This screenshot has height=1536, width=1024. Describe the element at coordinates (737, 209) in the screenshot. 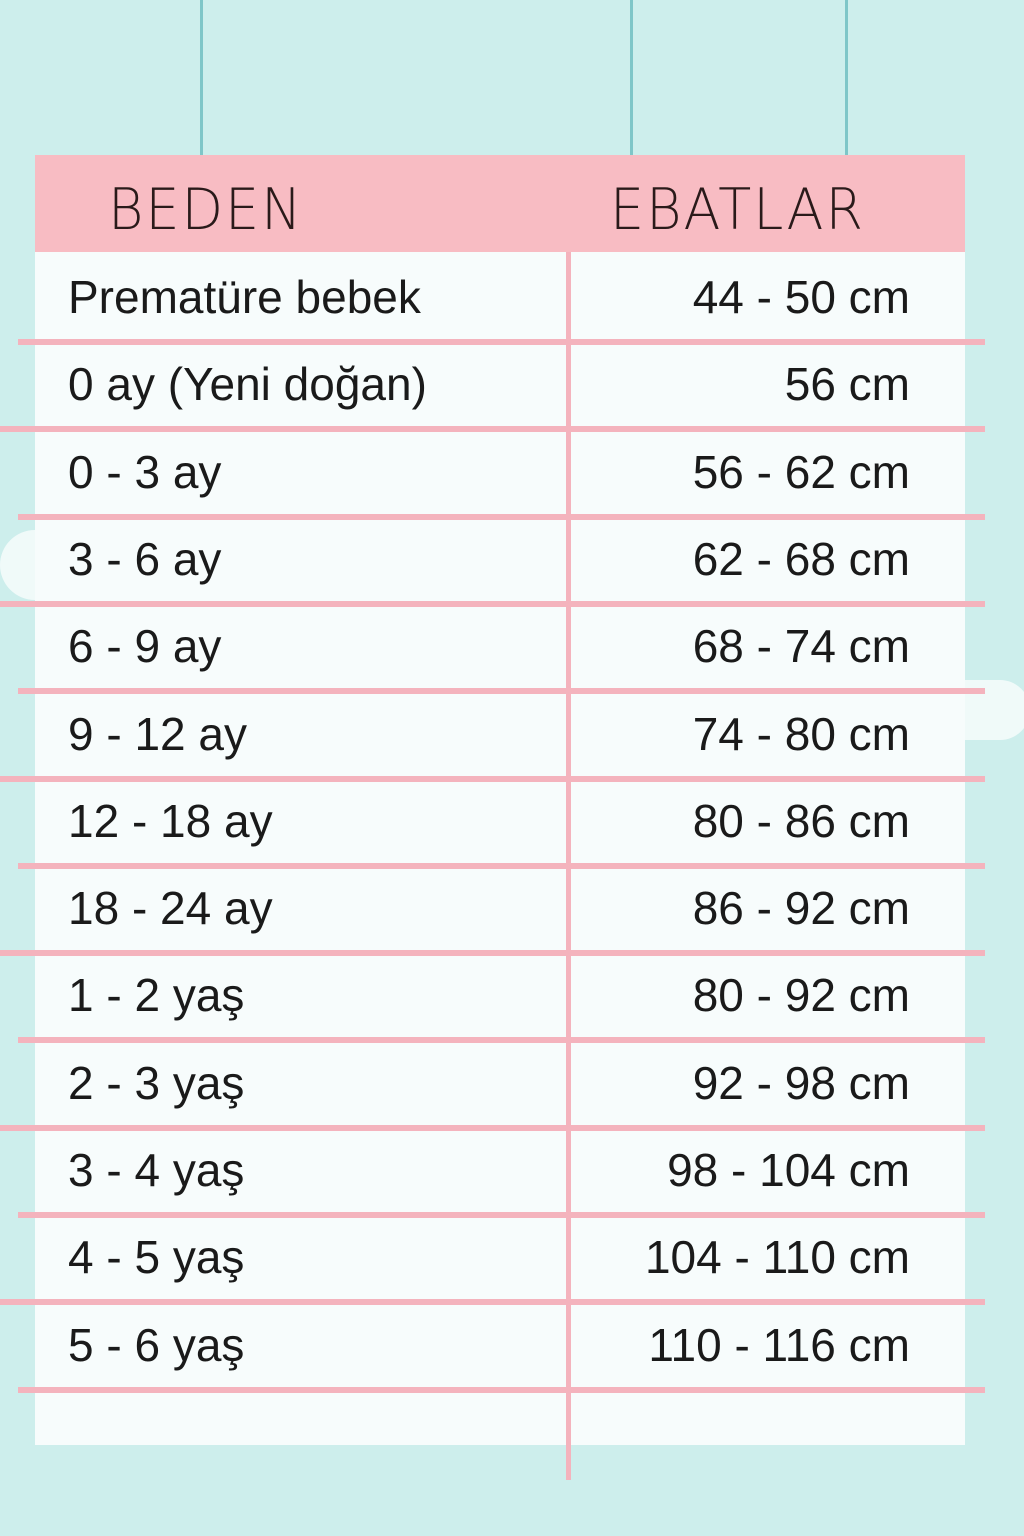

I see `header-measurements: EBATLAR` at that location.